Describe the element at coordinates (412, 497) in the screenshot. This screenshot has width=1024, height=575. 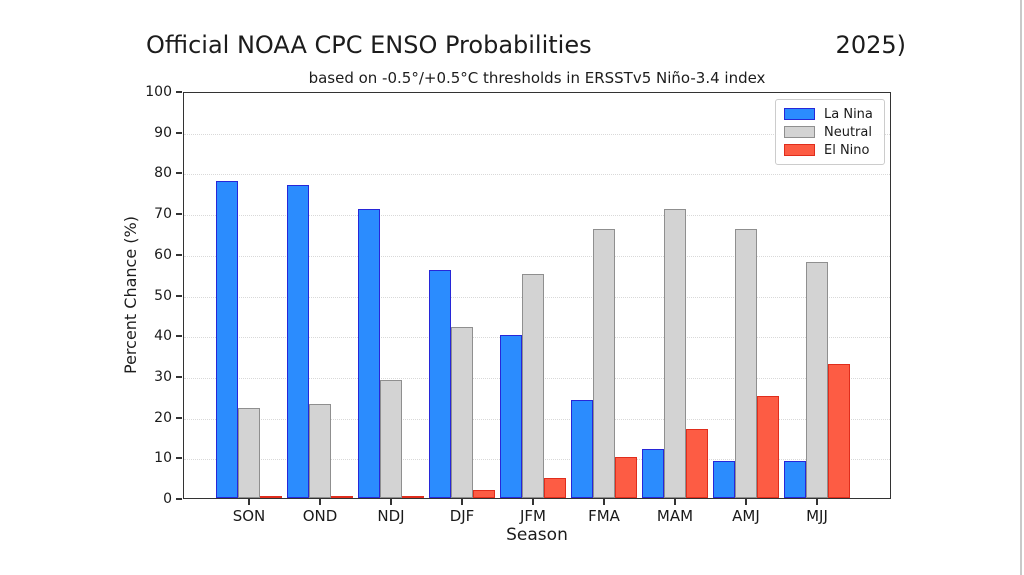
I see `bar-el-nino-ndj` at that location.